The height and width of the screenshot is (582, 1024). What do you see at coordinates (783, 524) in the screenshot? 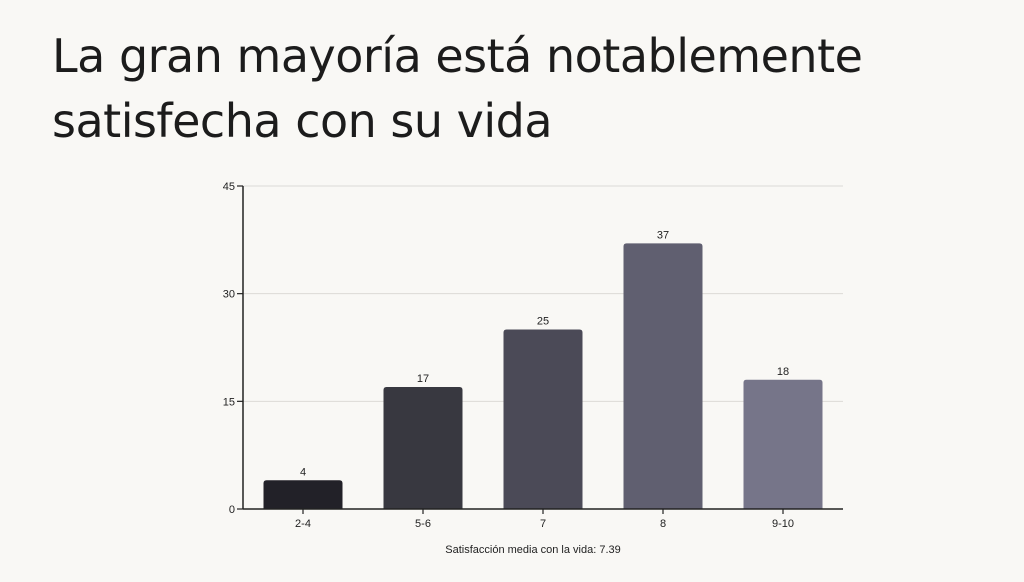
I see `x-tick-label: 9-10` at bounding box center [783, 524].